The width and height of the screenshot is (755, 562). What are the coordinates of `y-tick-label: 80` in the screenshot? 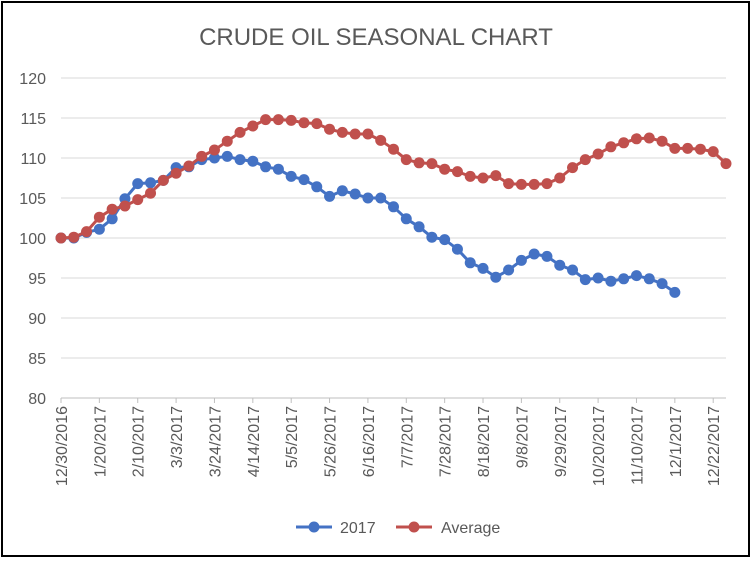 It's located at (37, 399).